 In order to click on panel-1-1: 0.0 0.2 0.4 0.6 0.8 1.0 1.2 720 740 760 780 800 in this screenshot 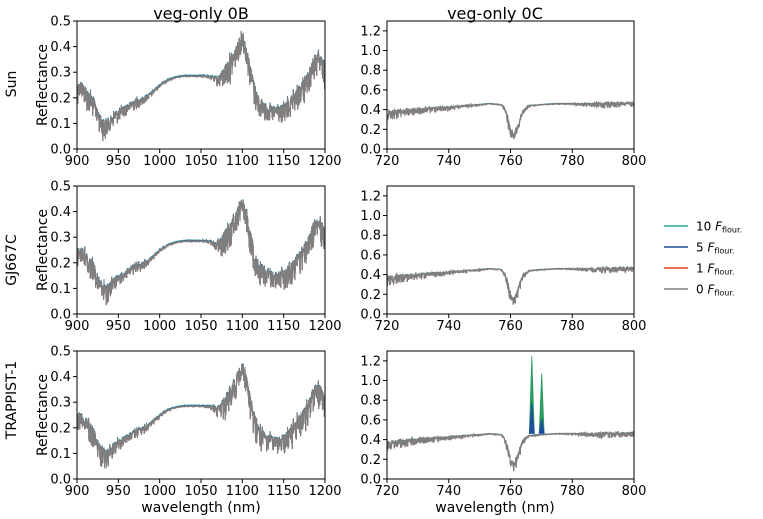, I will do `click(503, 259)`.